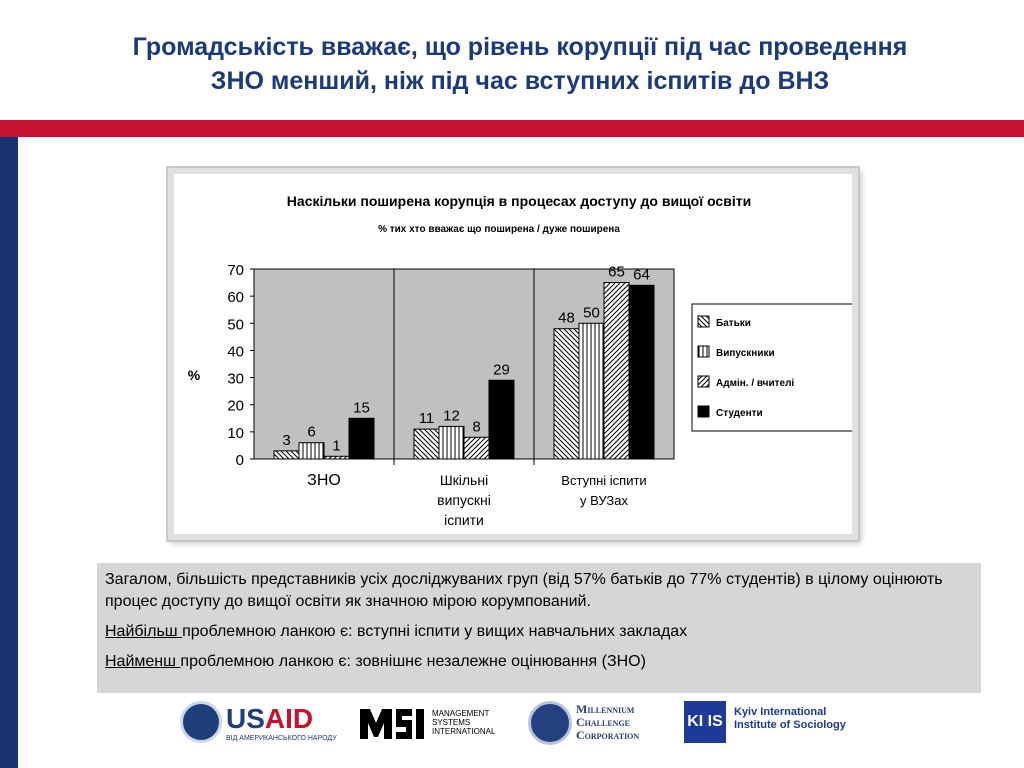  Describe the element at coordinates (501, 369) in the screenshot. I see `data-label: 29` at that location.